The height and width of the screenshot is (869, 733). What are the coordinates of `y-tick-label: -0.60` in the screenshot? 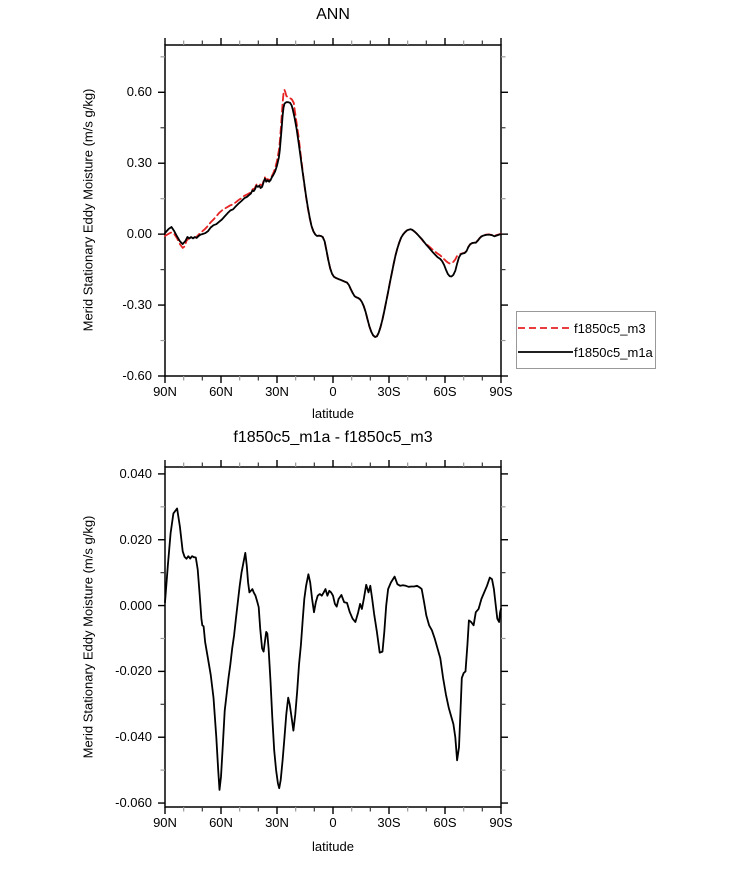 It's located at (137, 375).